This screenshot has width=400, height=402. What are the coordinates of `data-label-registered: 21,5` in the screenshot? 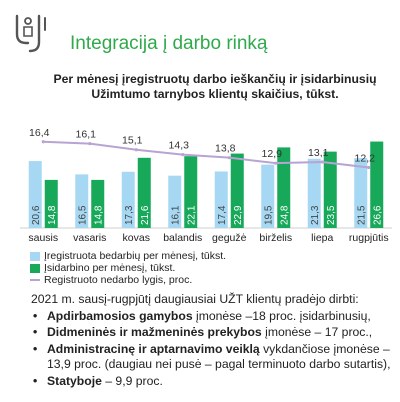 It's located at (361, 215).